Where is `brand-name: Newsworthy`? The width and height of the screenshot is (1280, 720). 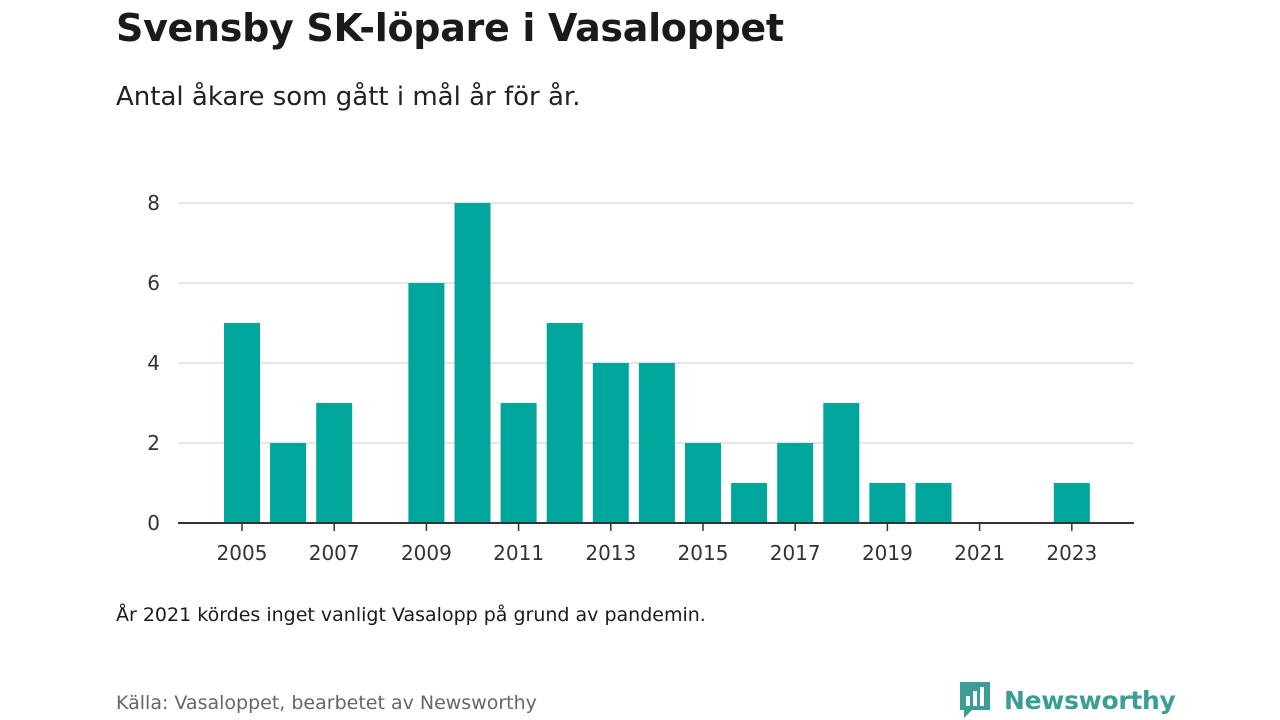 brand-name: Newsworthy is located at coordinates (1090, 700).